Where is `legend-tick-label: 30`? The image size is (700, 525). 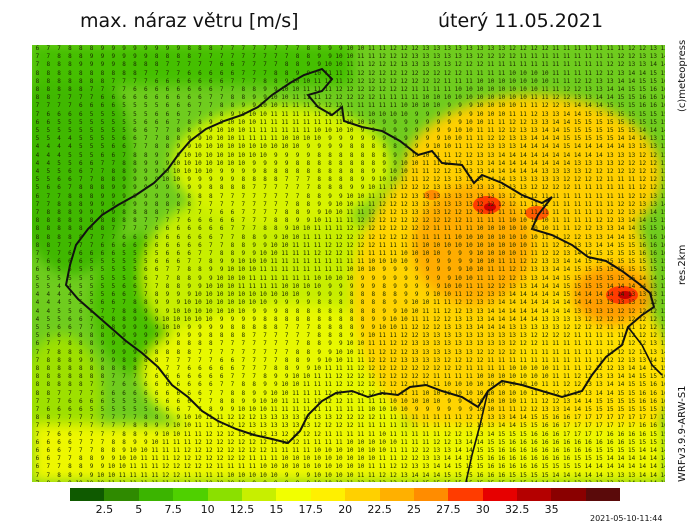
legend-tick-label: 30 is located at coordinates (482, 509).